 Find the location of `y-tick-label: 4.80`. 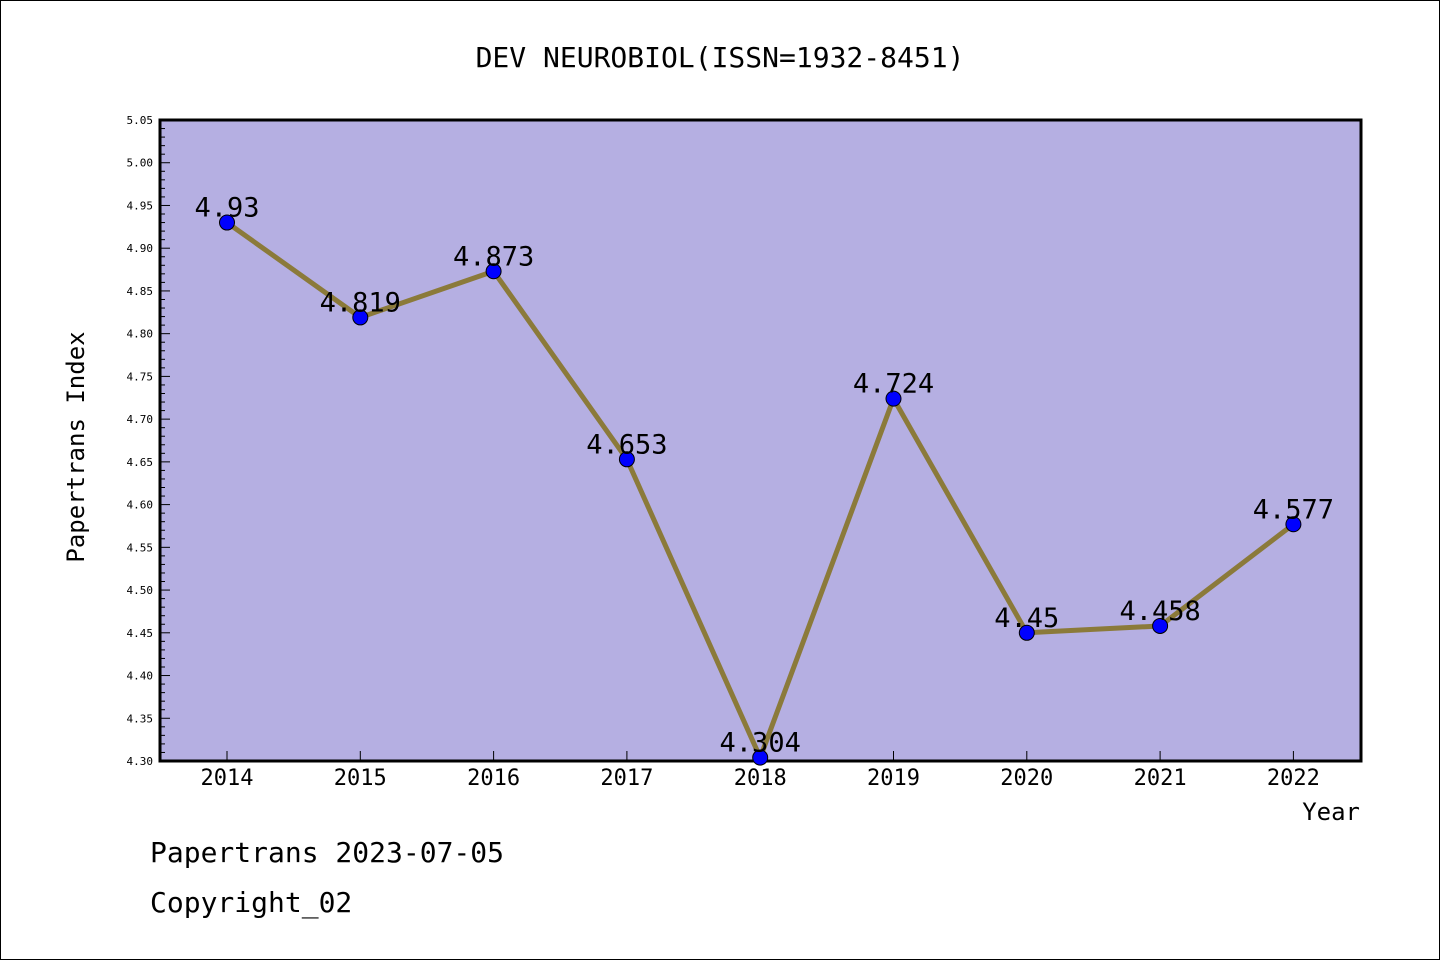

y-tick-label: 4.80 is located at coordinates (140, 334).